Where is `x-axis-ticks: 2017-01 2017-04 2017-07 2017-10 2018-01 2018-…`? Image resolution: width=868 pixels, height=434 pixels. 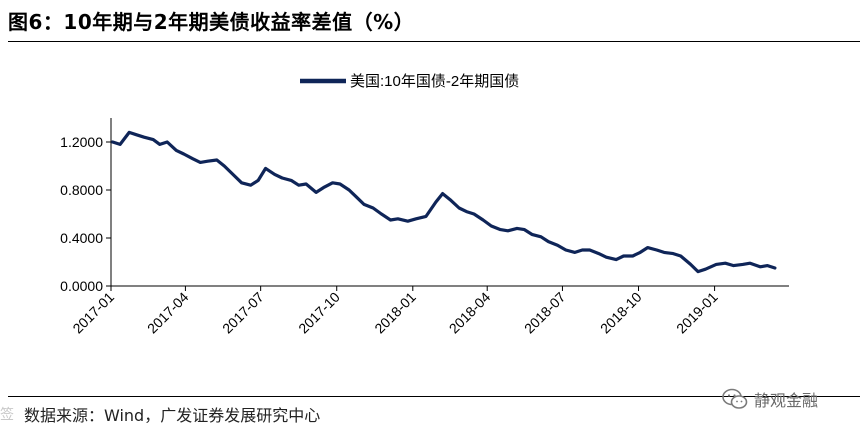
x-axis-ticks: 2017-01 2017-04 2017-07 2017-10 2018-01 2018-… is located at coordinates (395, 311).